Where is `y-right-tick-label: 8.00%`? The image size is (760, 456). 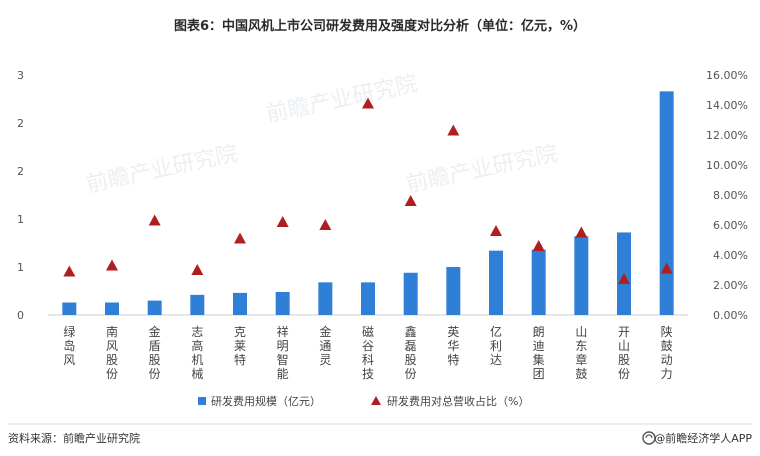 y-right-tick-label: 8.00% is located at coordinates (730, 195).